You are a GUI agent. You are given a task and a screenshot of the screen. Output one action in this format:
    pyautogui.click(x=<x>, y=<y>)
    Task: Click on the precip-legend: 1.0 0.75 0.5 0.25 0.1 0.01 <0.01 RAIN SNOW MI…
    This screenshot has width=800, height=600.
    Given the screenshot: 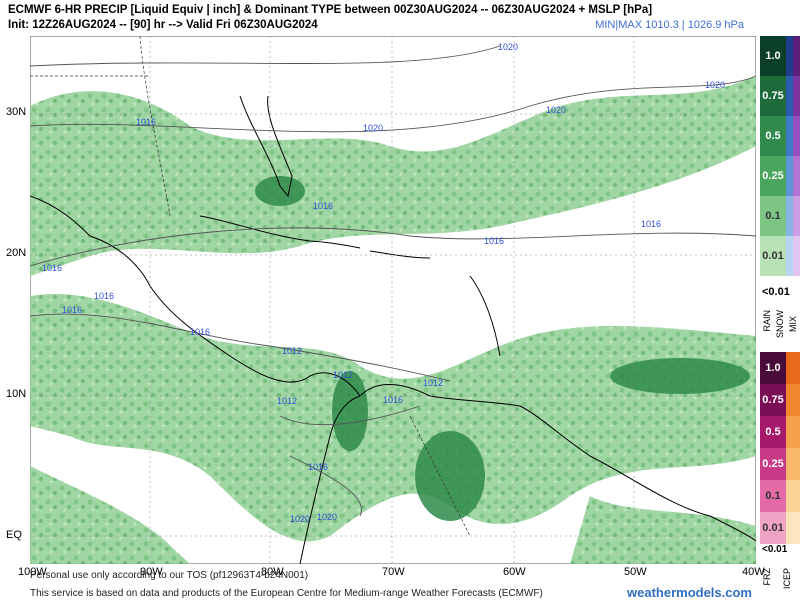 What is the action you would take?
    pyautogui.click(x=780, y=318)
    